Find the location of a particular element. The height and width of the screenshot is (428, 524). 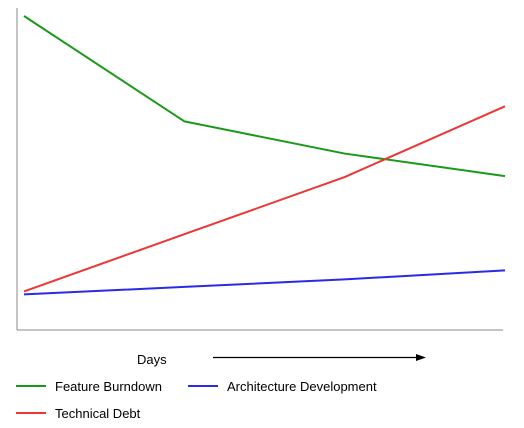

legend-label: Architecture Development is located at coordinates (302, 386).